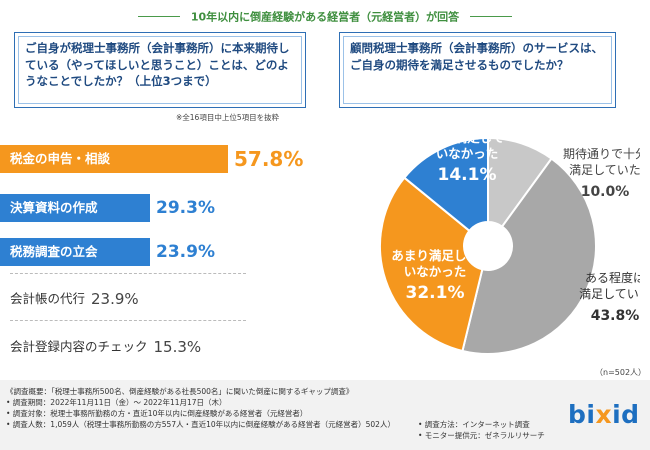  Describe the element at coordinates (467, 137) in the screenshot. I see `svg-text: 全く満足して` at that location.